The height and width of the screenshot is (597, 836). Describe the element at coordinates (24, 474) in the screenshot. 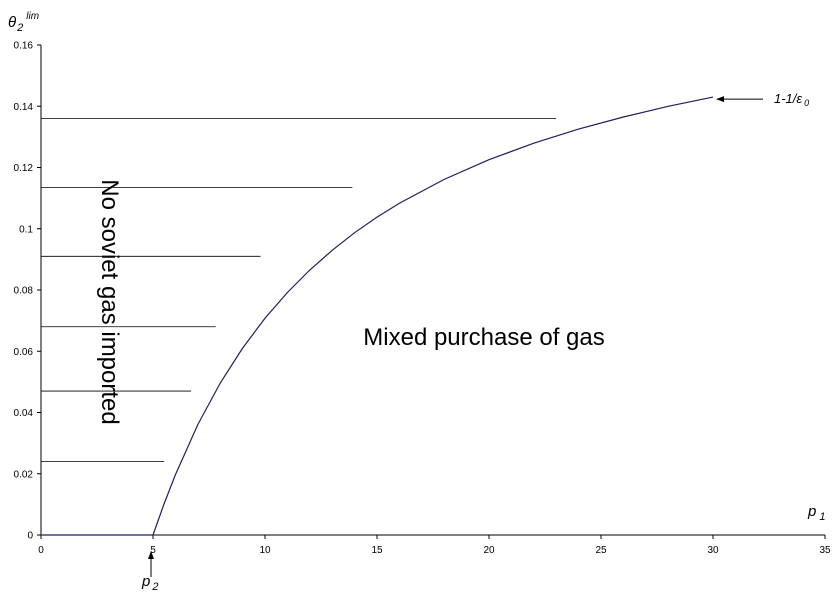

I see `y-tick-label: 0.02` at that location.